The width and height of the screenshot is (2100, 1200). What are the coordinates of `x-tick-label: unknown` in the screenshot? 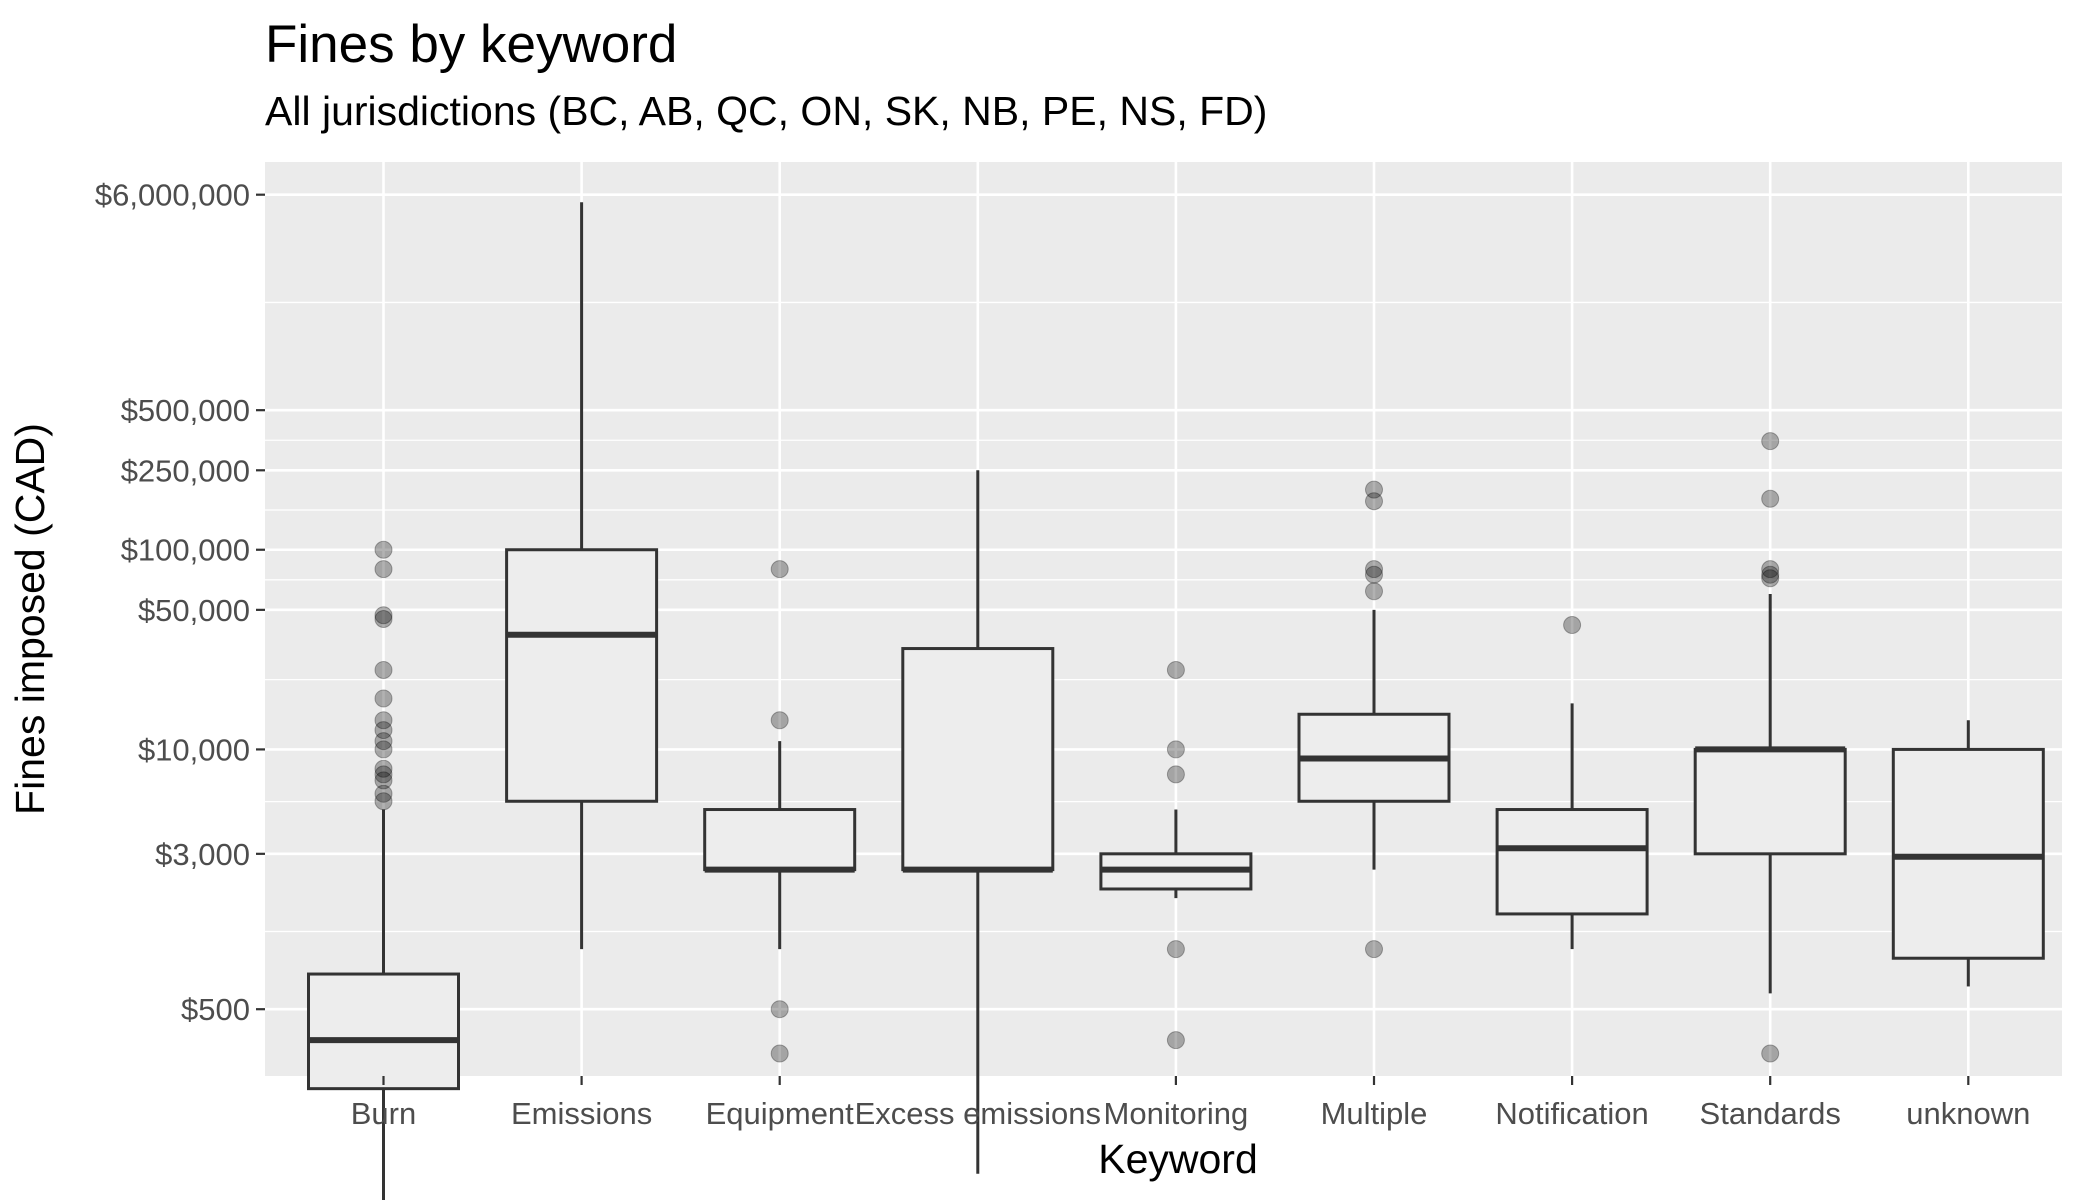 It's located at (1968, 1113).